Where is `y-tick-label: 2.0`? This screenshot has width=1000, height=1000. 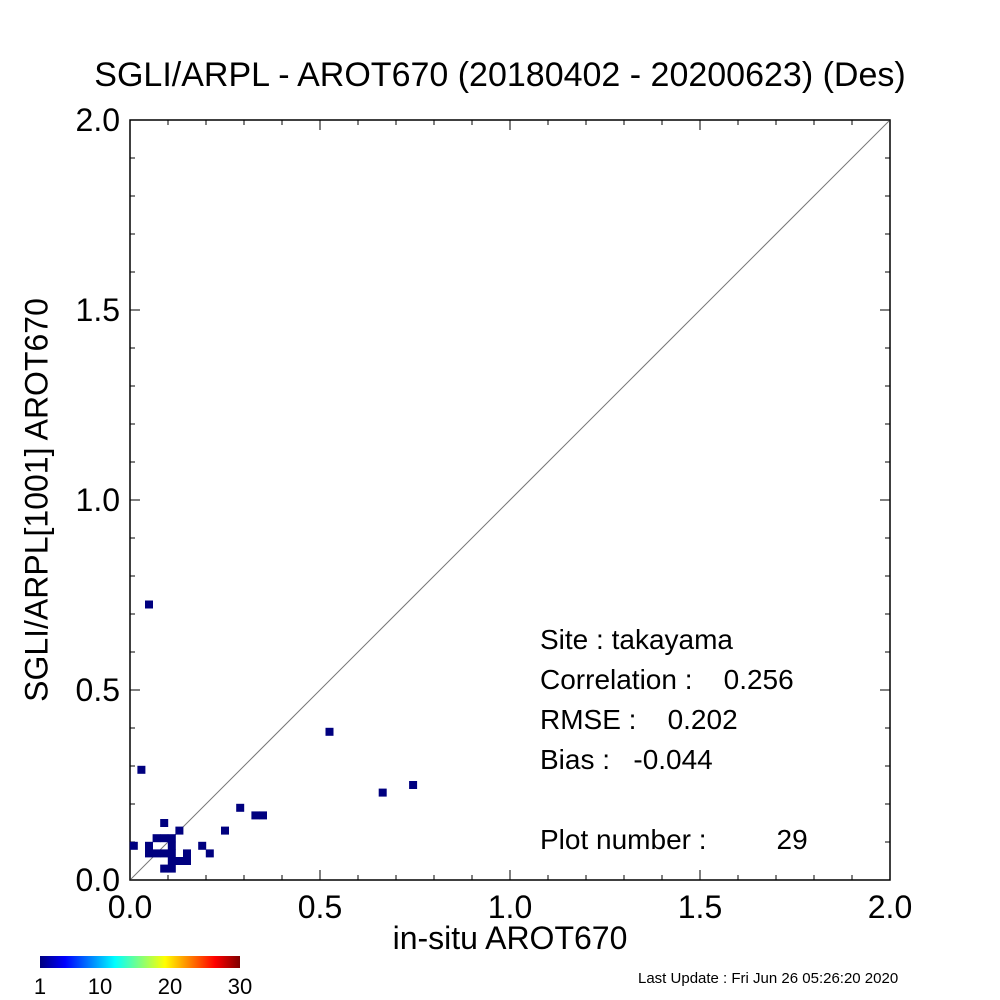 y-tick-label: 2.0 is located at coordinates (98, 120).